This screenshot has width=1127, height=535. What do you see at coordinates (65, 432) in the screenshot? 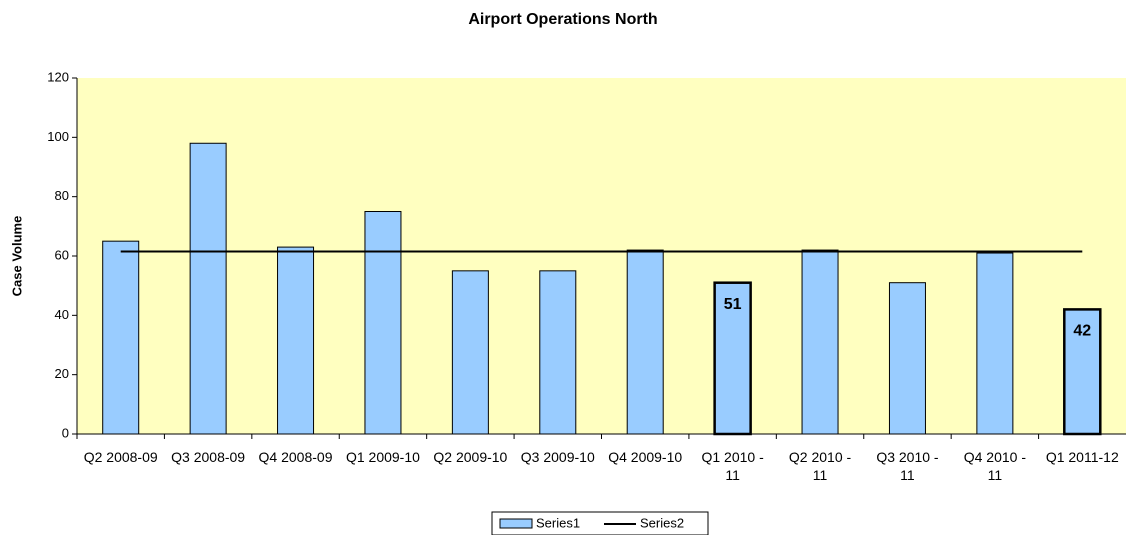
I see `y-tick-label: 0` at bounding box center [65, 432].